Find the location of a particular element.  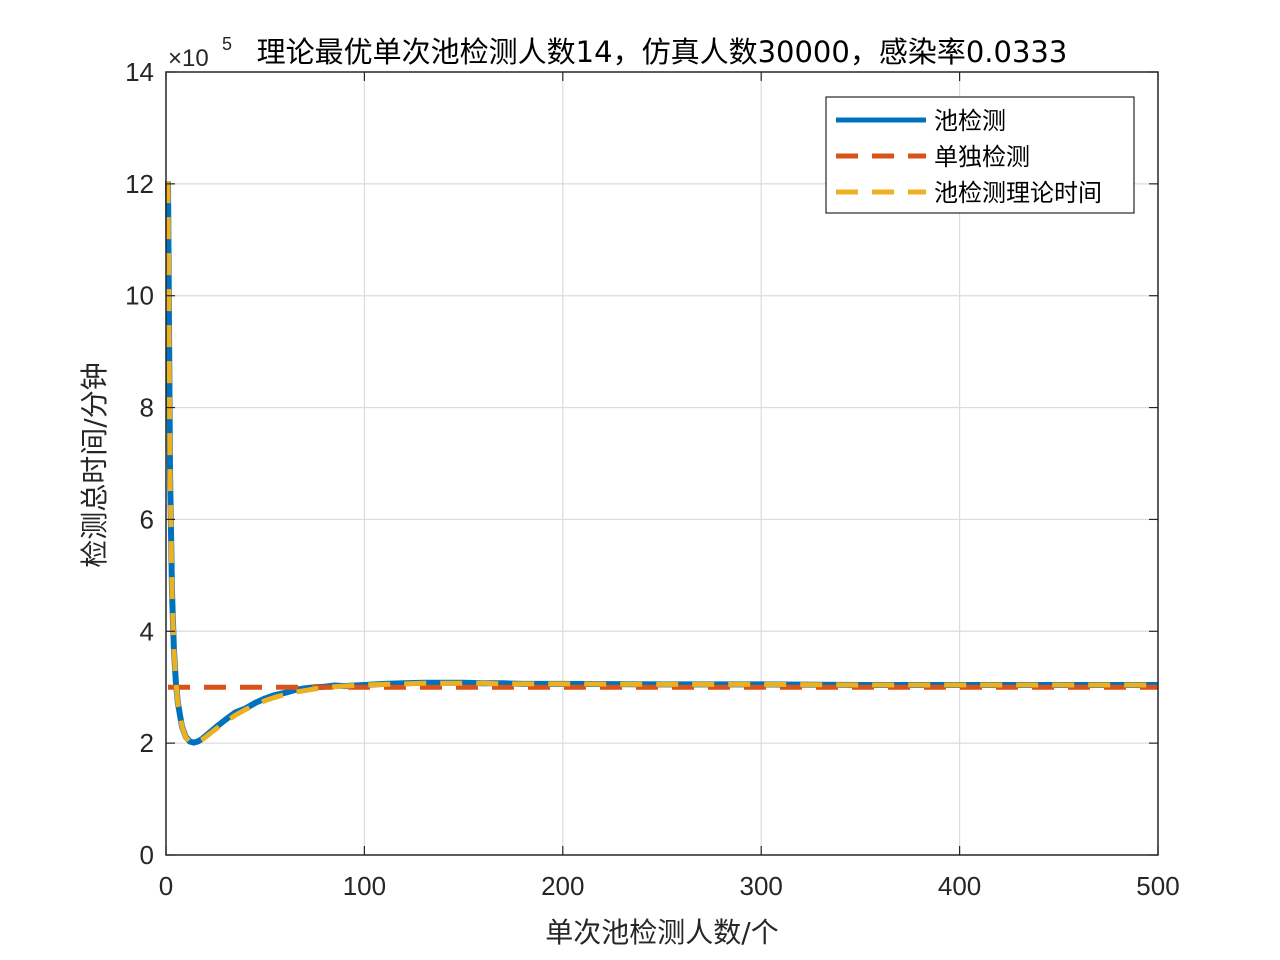

x-tick-label: 500 is located at coordinates (1157, 886).